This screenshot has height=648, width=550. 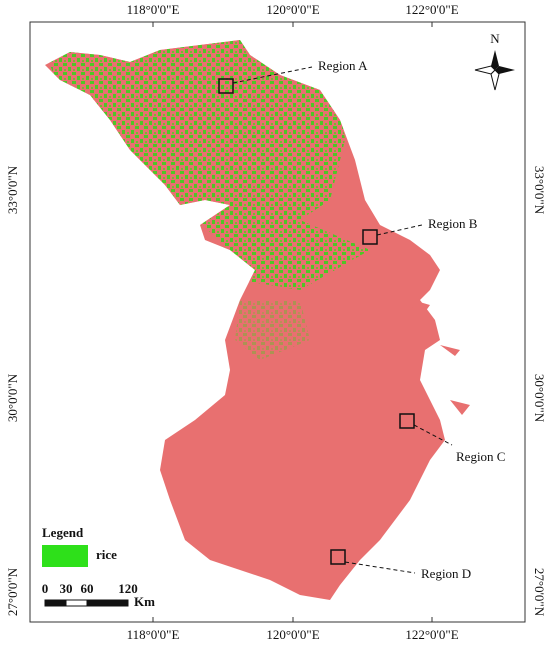 I want to click on region-label: Region D, so click(x=446, y=573).